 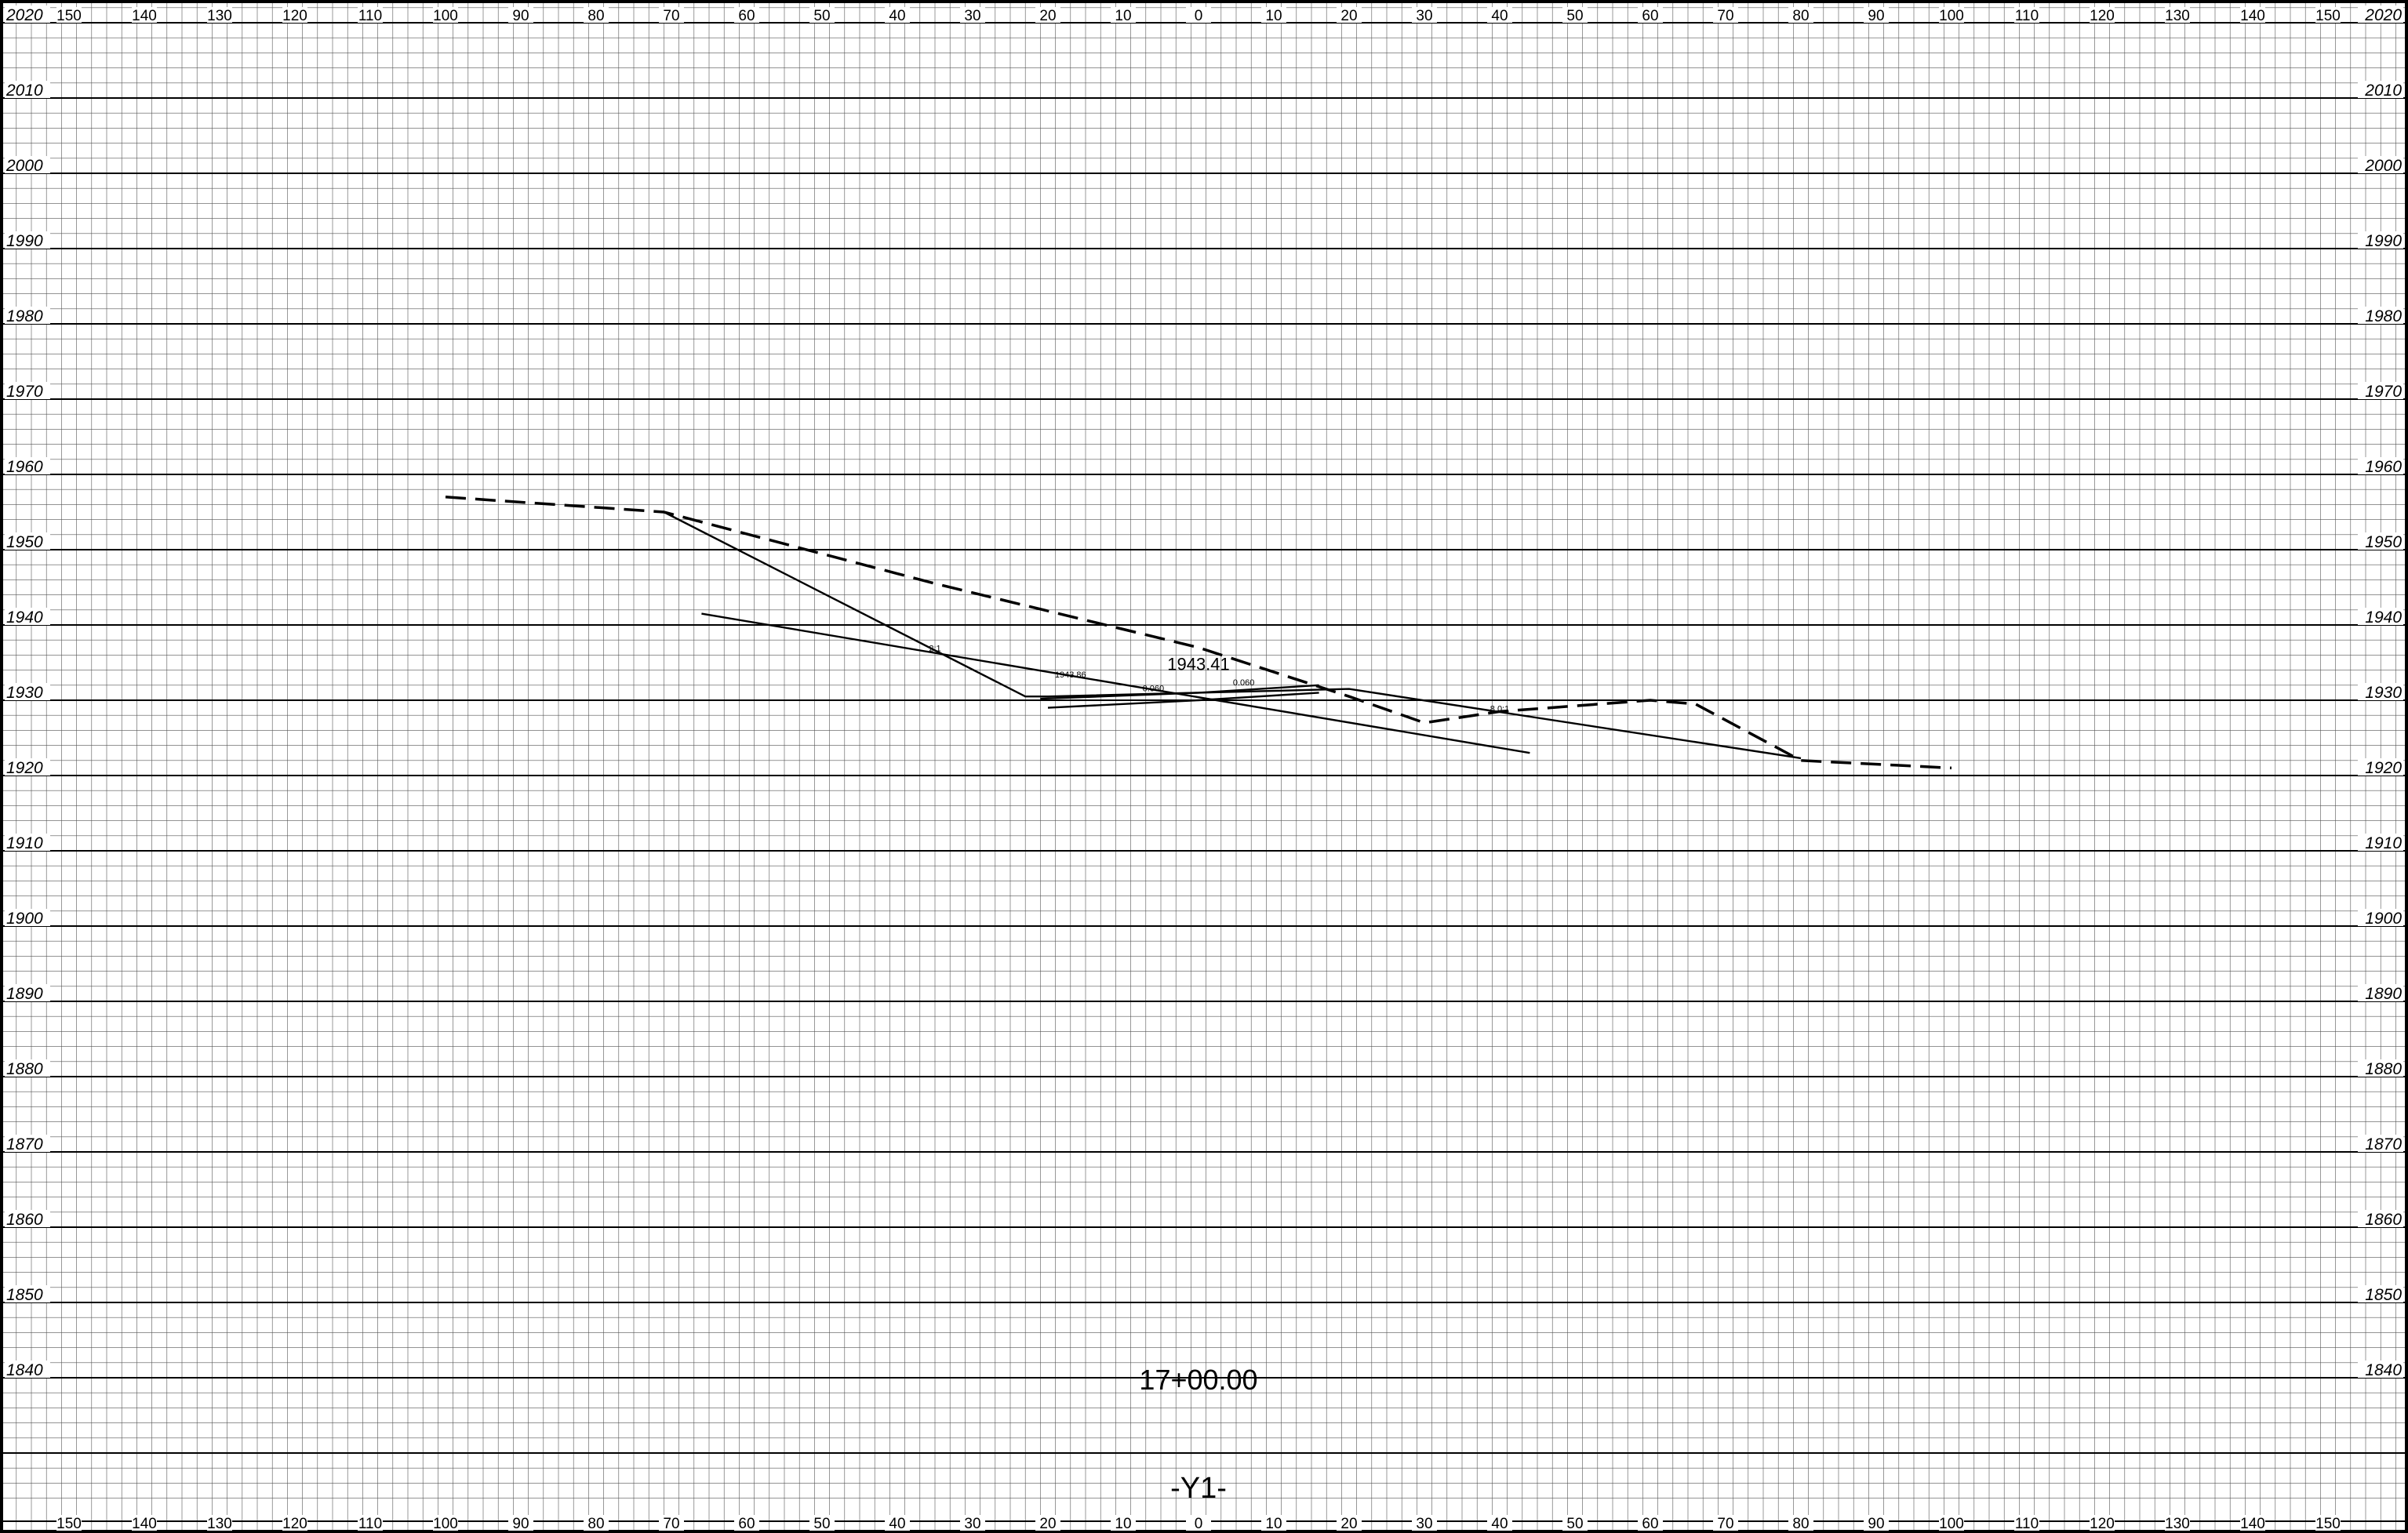 I want to click on offset-label-top-13: 20, so click(x=1047, y=16).